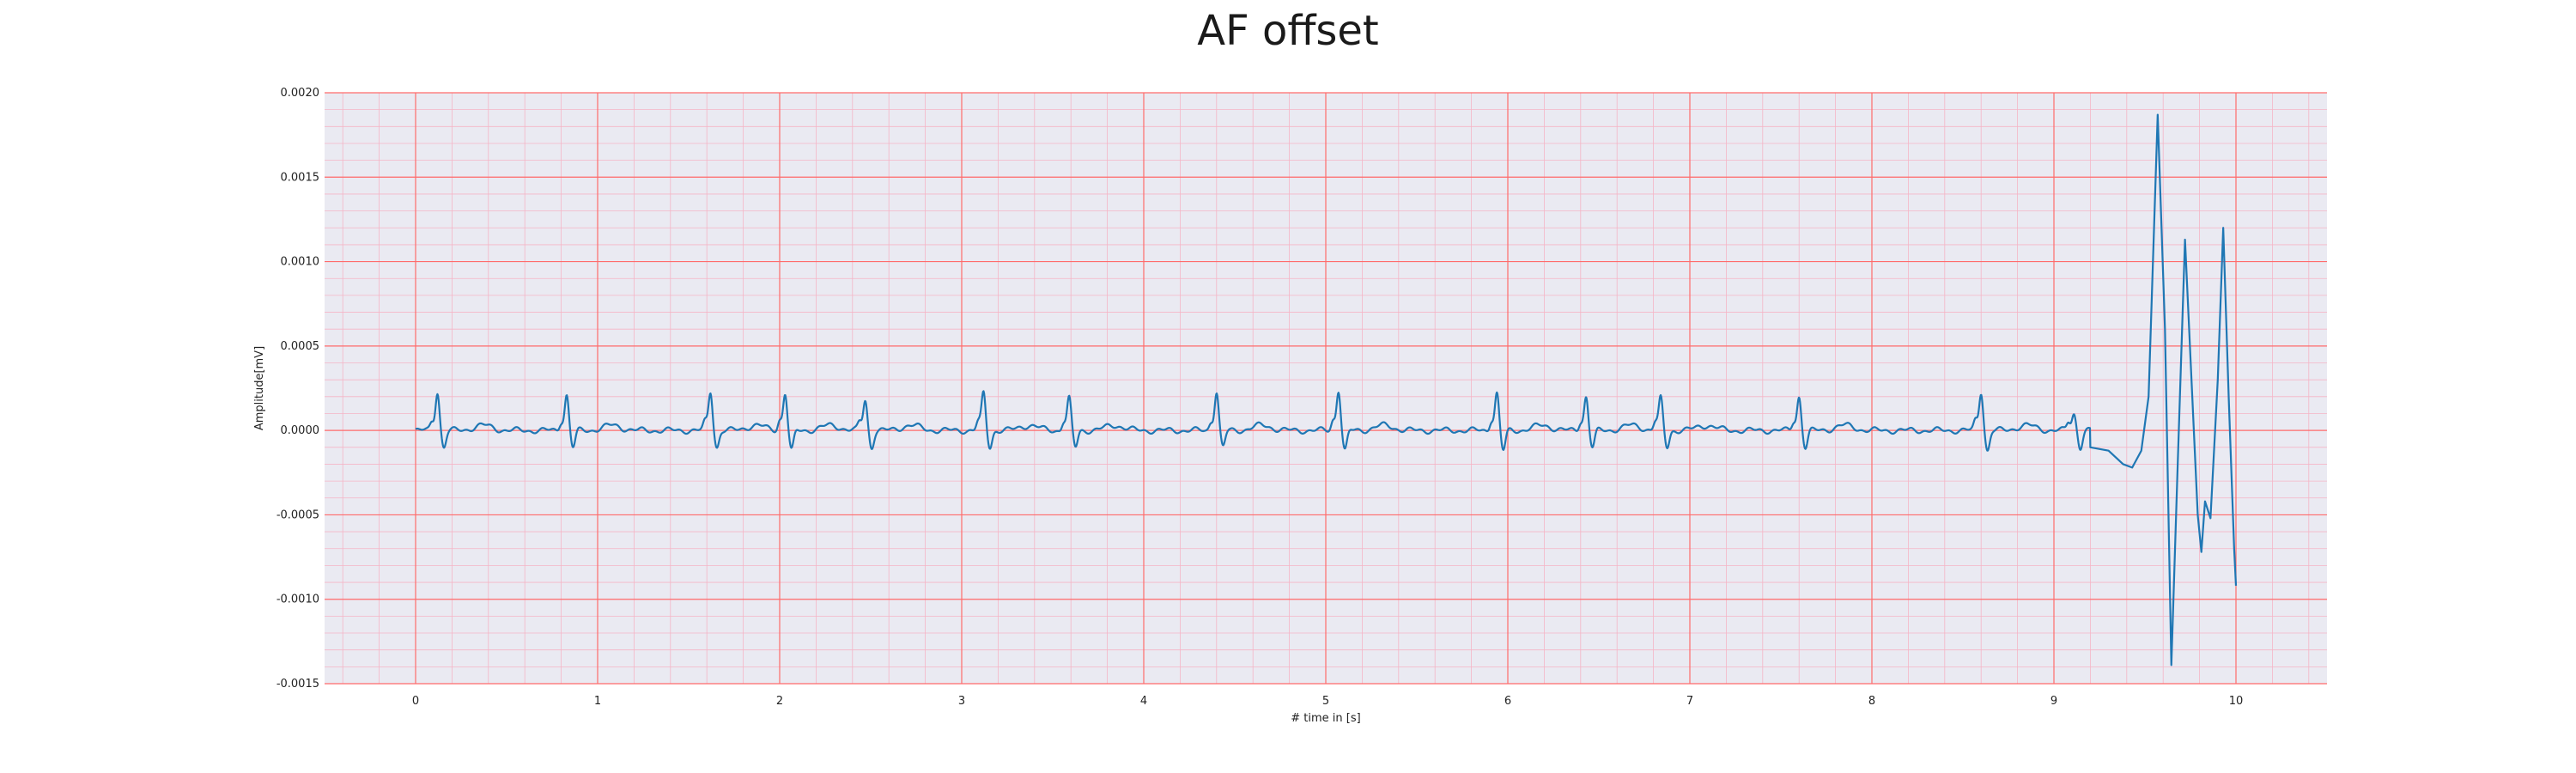 The height and width of the screenshot is (773, 2576). I want to click on y-tick-label: 0.0000, so click(301, 430).